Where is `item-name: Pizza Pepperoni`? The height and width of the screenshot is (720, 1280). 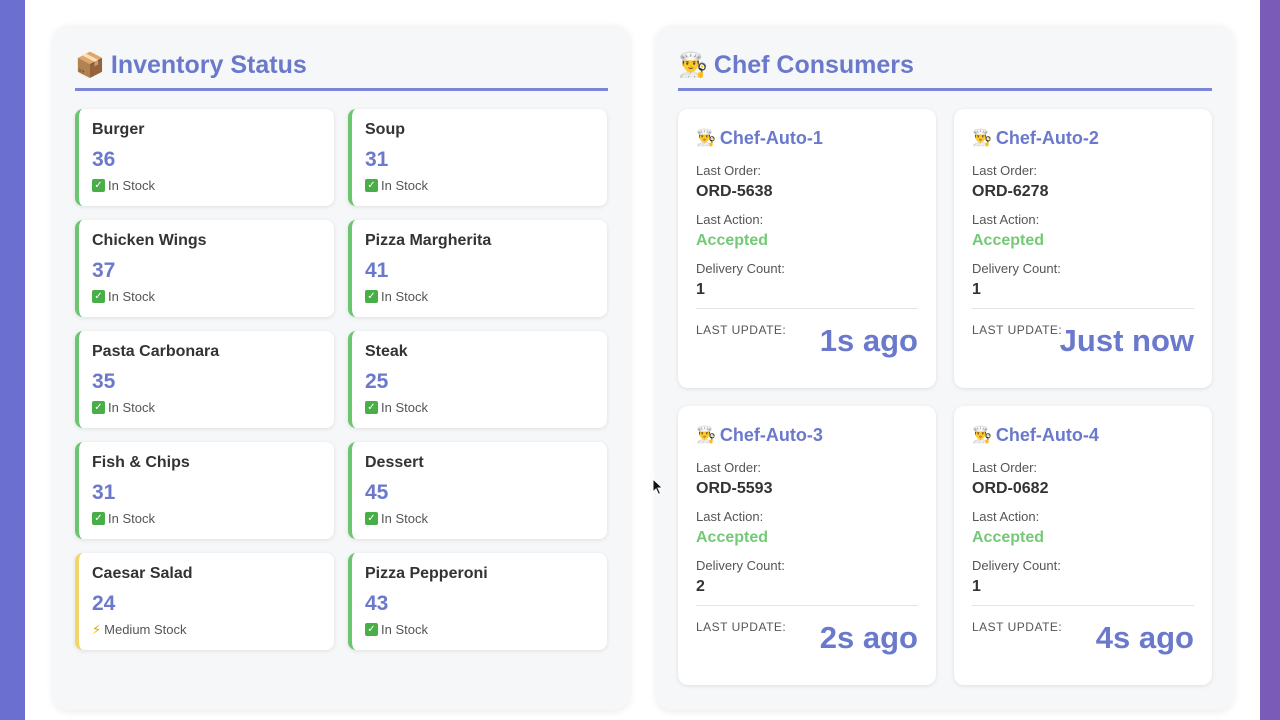
item-name: Pizza Pepperoni is located at coordinates (426, 573).